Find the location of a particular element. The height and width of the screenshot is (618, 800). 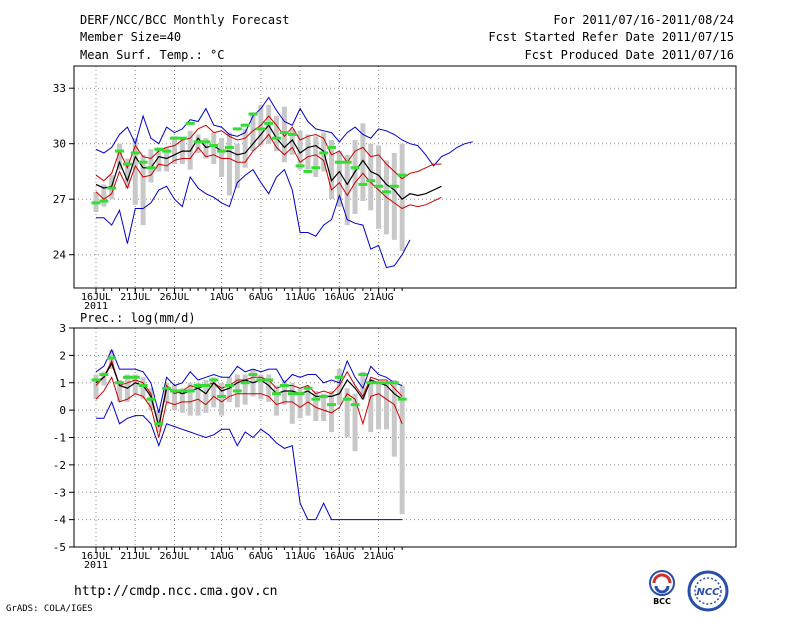

chart-title: DERF/NCC/BCC Monthly Forecast is located at coordinates (185, 20).